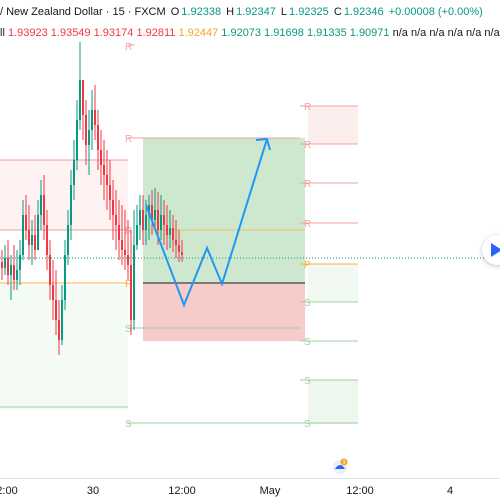 This screenshot has height=501, width=500. What do you see at coordinates (263, 144) in the screenshot?
I see `projection-arrowhead` at bounding box center [263, 144].